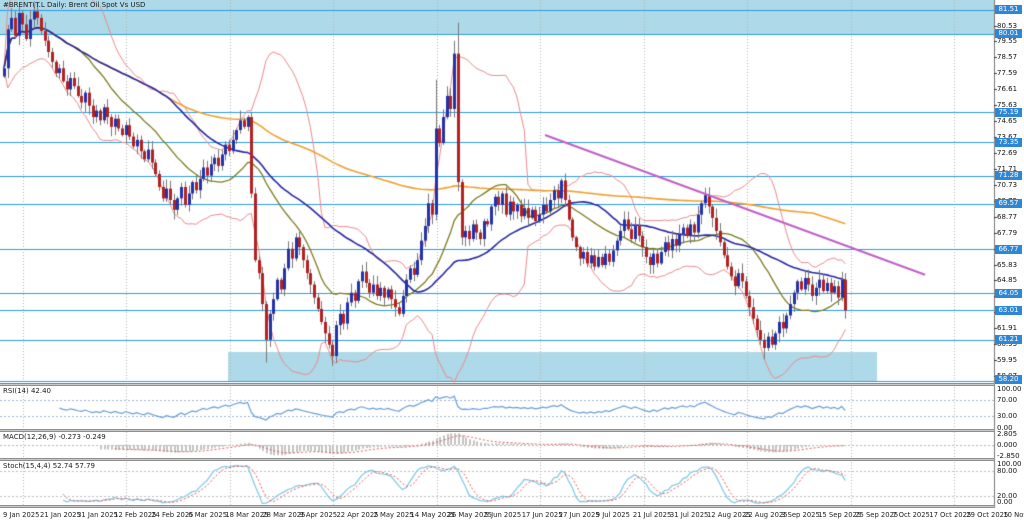 The height and width of the screenshot is (522, 1024). What do you see at coordinates (469, 515) in the screenshot?
I see `date-label: 26 May 2025` at bounding box center [469, 515].